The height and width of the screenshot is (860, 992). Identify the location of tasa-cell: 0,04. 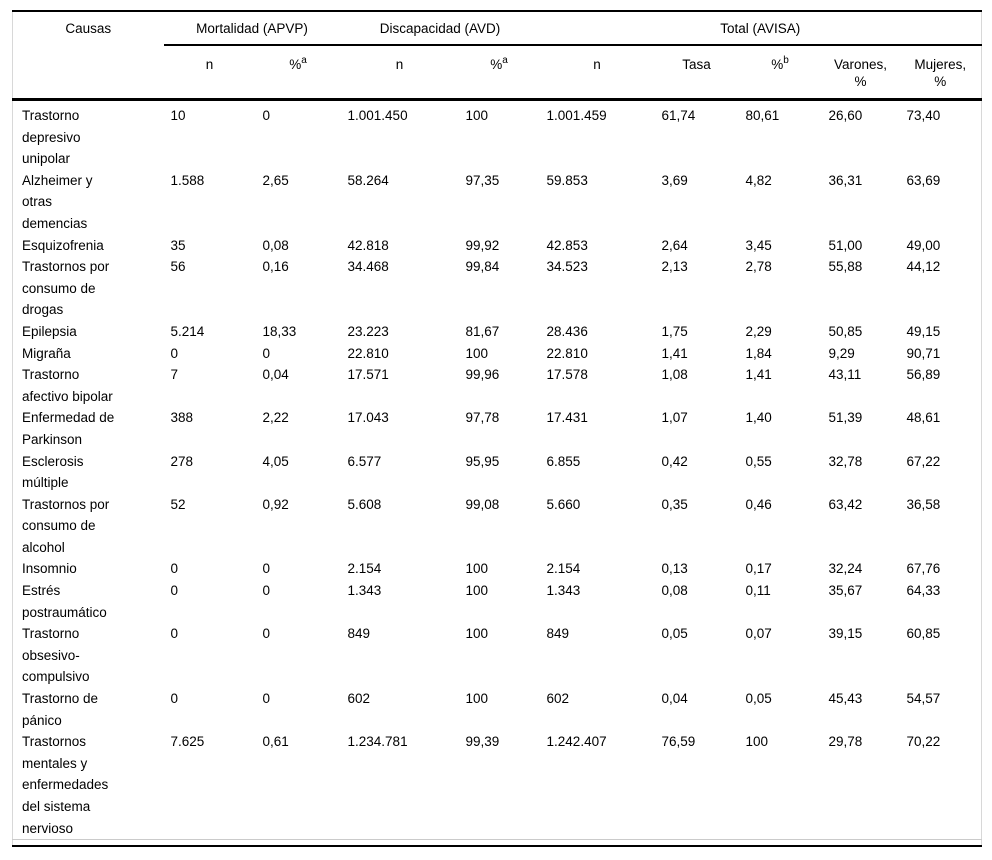
(674, 699).